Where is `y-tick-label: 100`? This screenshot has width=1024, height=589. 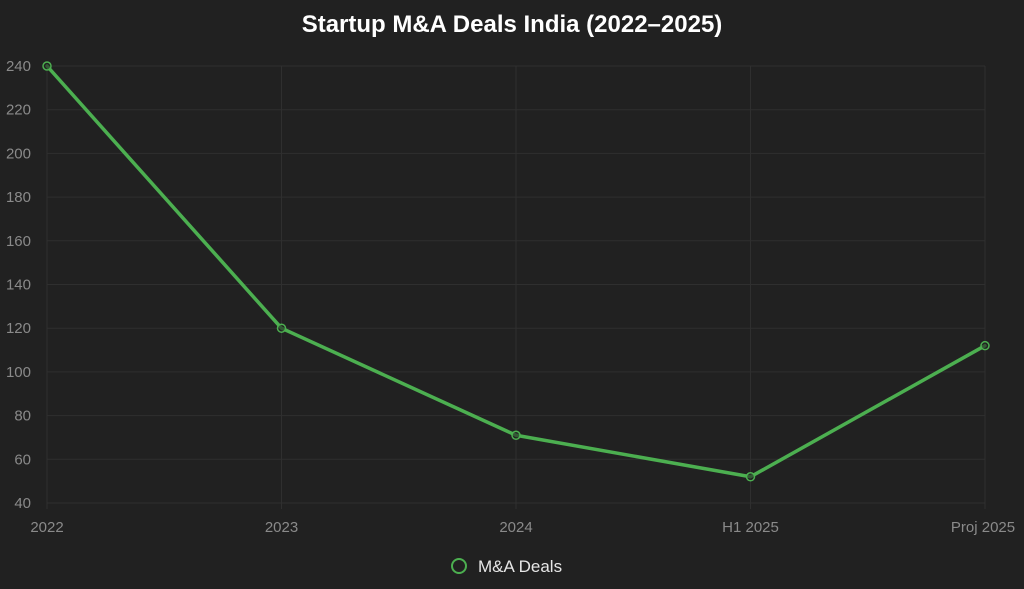
y-tick-label: 100 is located at coordinates (18, 372).